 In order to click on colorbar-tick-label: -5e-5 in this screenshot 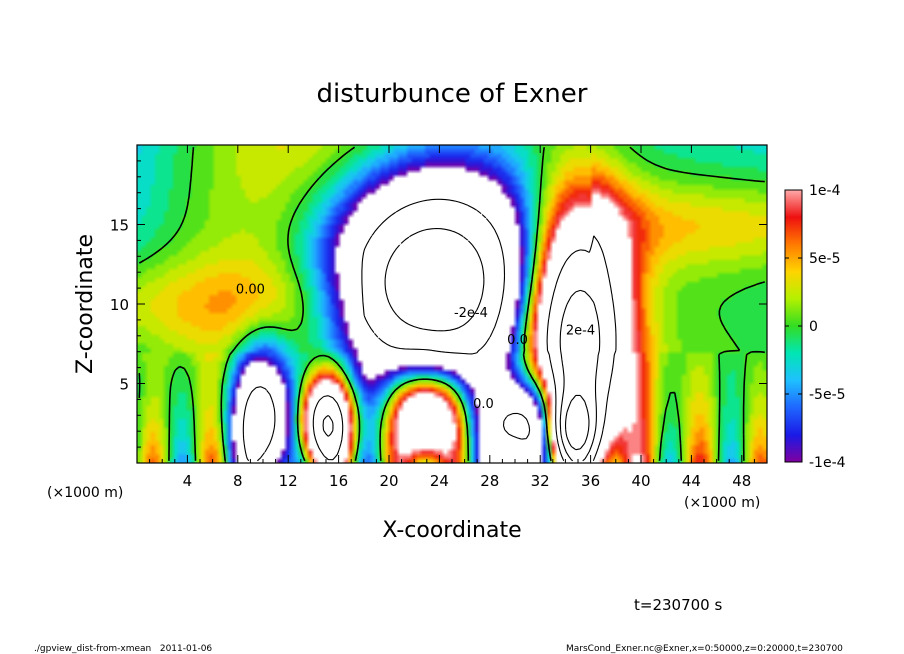, I will do `click(827, 395)`.